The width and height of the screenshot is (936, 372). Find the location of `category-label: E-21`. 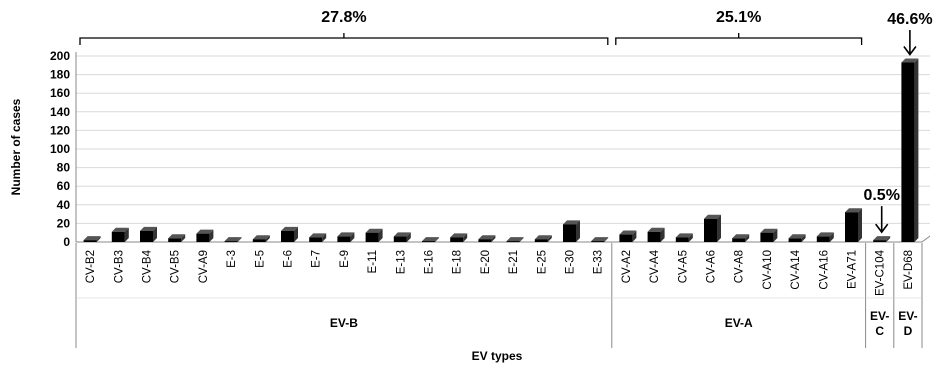

category-label: E-21 is located at coordinates (514, 262).